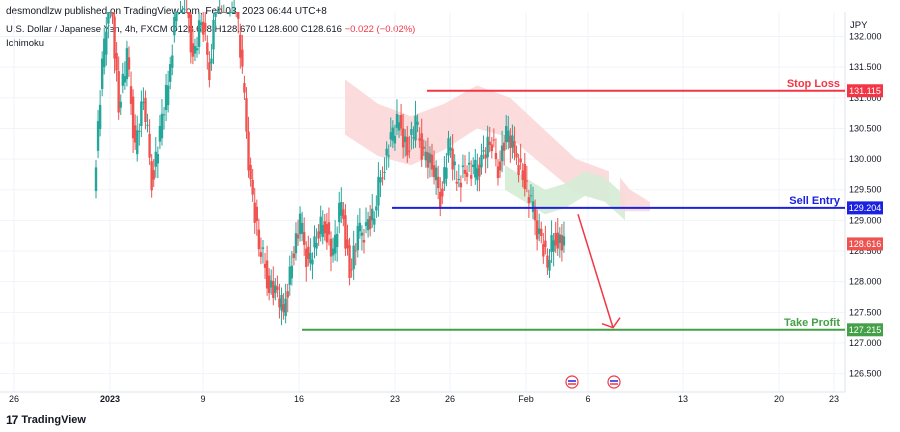 The image size is (900, 432). What do you see at coordinates (779, 399) in the screenshot?
I see `x-tick-label: 20` at bounding box center [779, 399].